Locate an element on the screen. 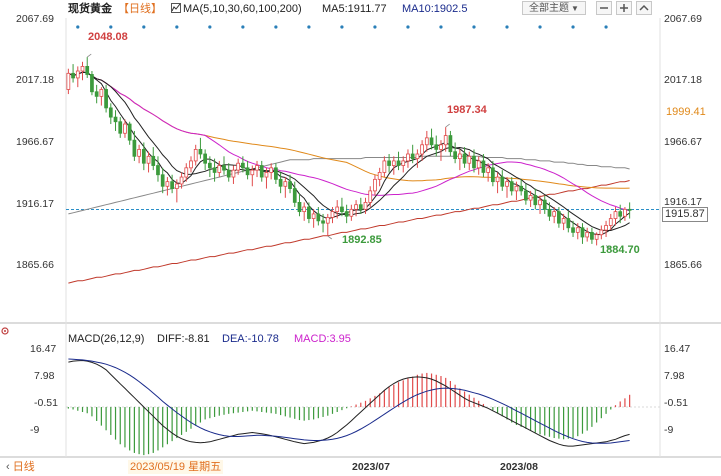 The image size is (721, 476). y-tick-right-4: 1865.66 is located at coordinates (683, 265).